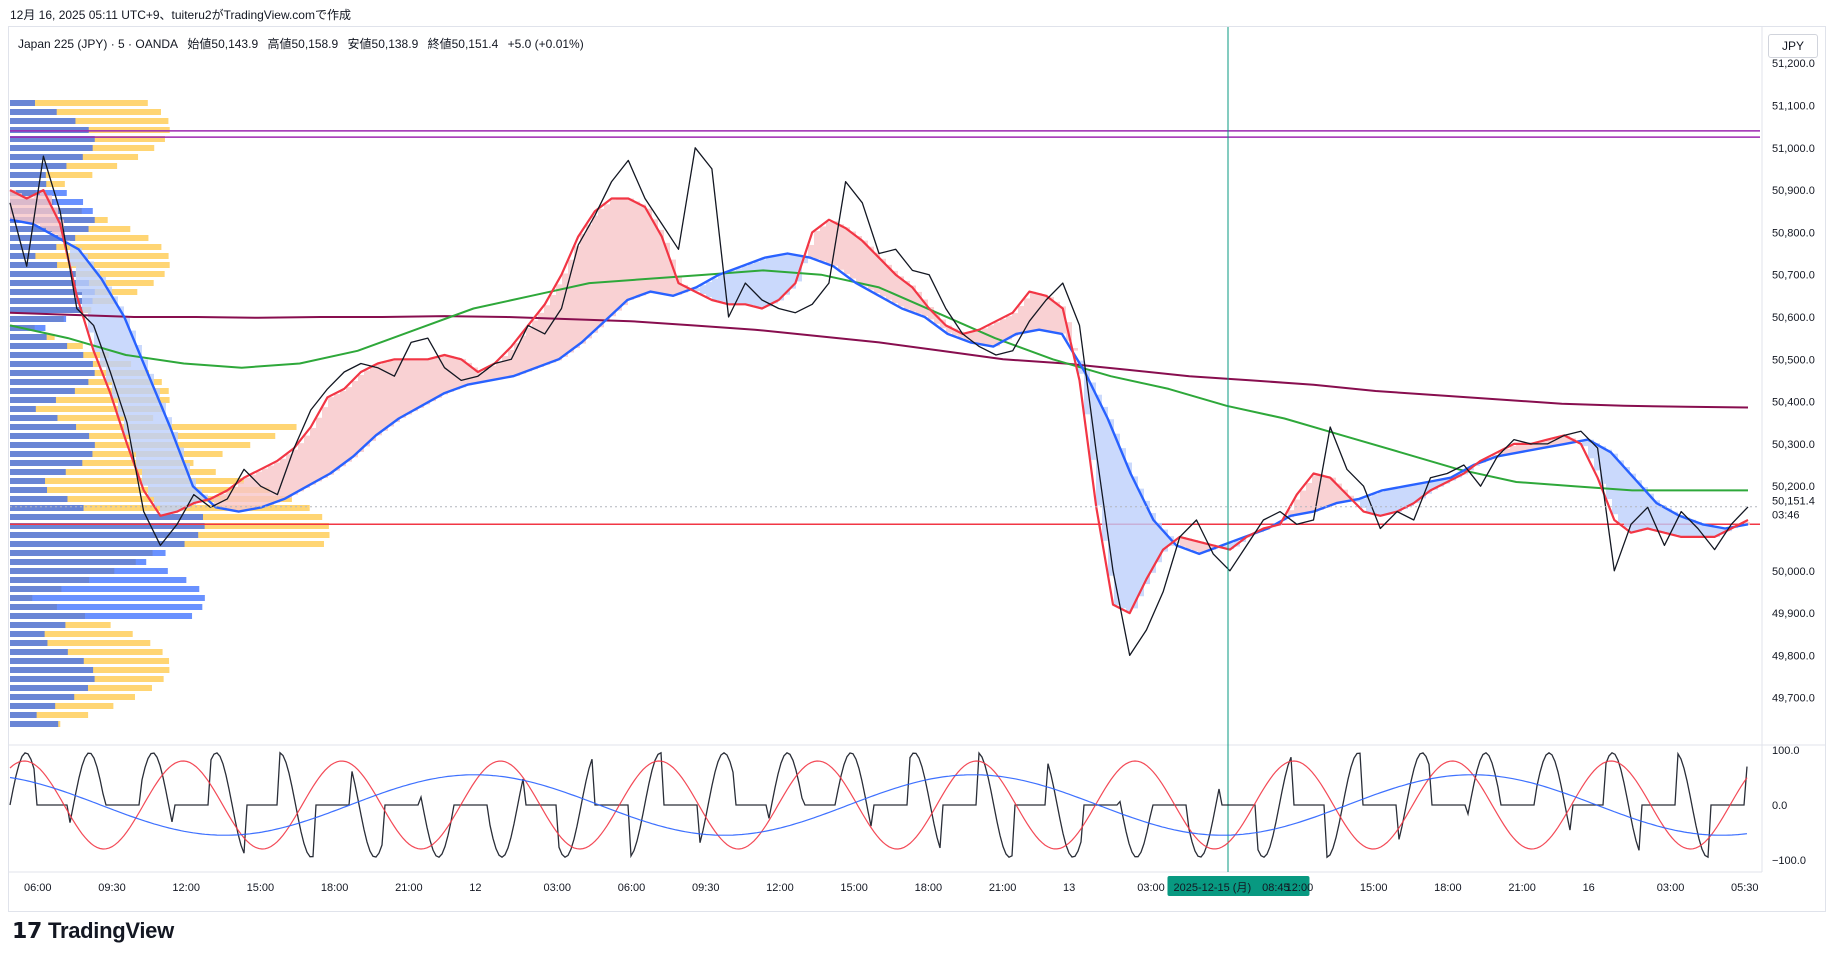 Image resolution: width=1835 pixels, height=958 pixels. Describe the element at coordinates (463, 44) in the screenshot. I see `ohlc-close: 終値50,151.4` at that location.